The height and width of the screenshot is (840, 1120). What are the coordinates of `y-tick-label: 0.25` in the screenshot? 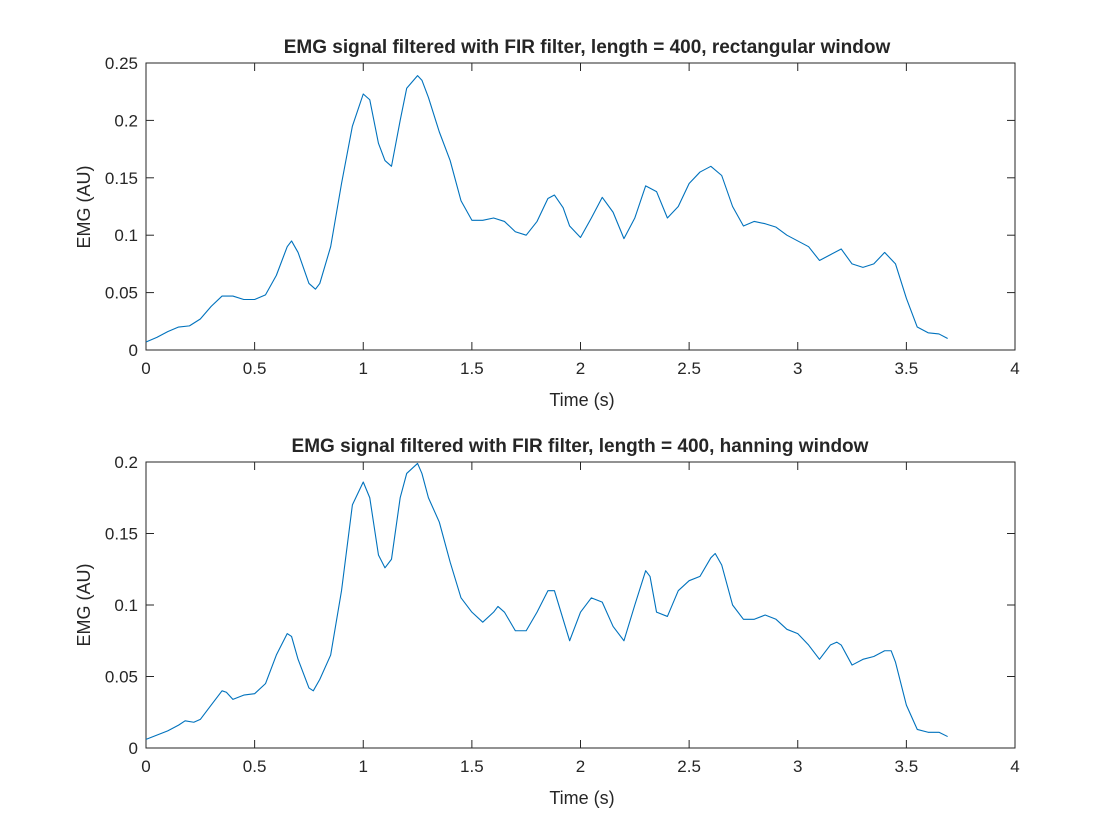 It's located at (121, 63).